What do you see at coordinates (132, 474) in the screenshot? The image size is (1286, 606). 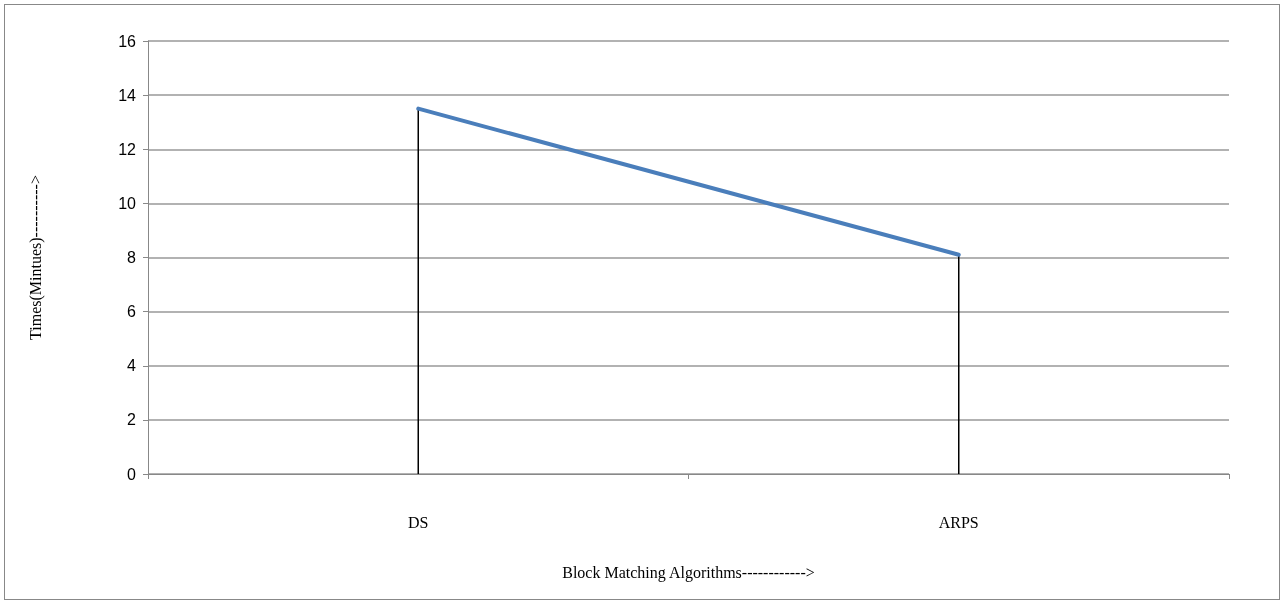 I see `y-tick-label: 0` at bounding box center [132, 474].